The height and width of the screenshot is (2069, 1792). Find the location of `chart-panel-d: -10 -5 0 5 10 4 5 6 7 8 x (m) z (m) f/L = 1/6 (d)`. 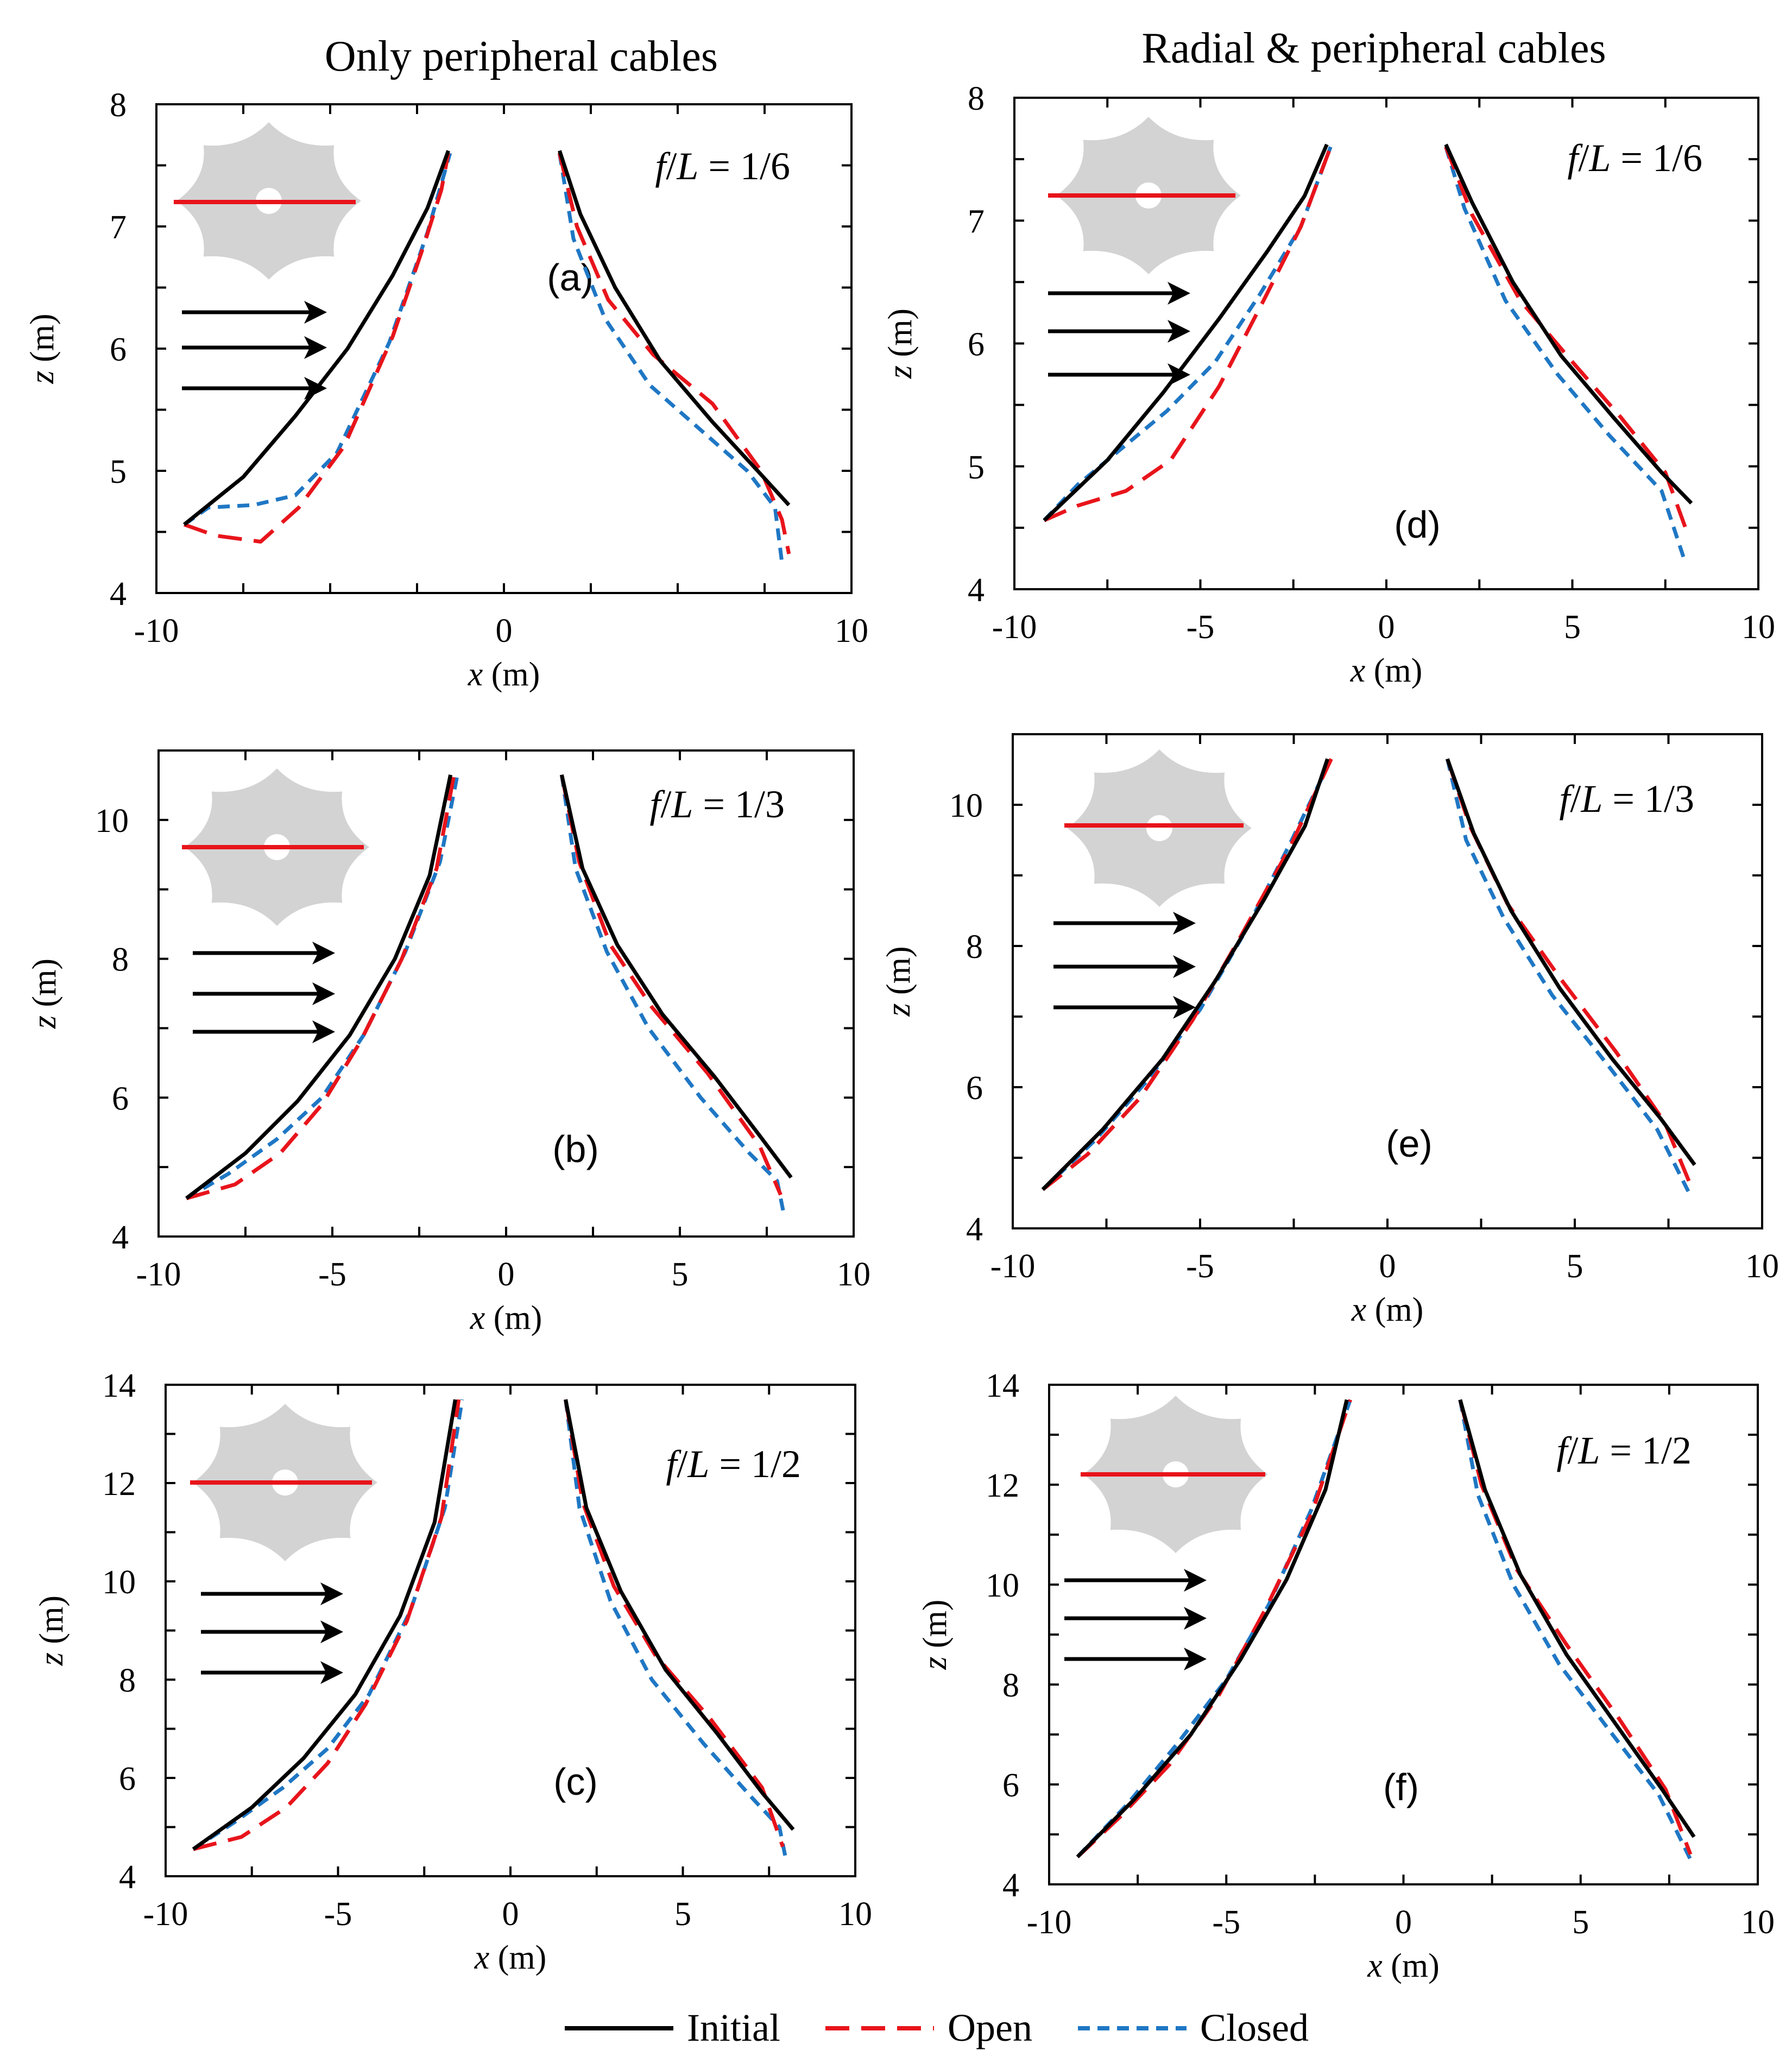

chart-panel-d: -10 -5 0 5 10 4 5 6 7 8 x (m) z (m) f/L = 1/6 (d) is located at coordinates (1329, 384).